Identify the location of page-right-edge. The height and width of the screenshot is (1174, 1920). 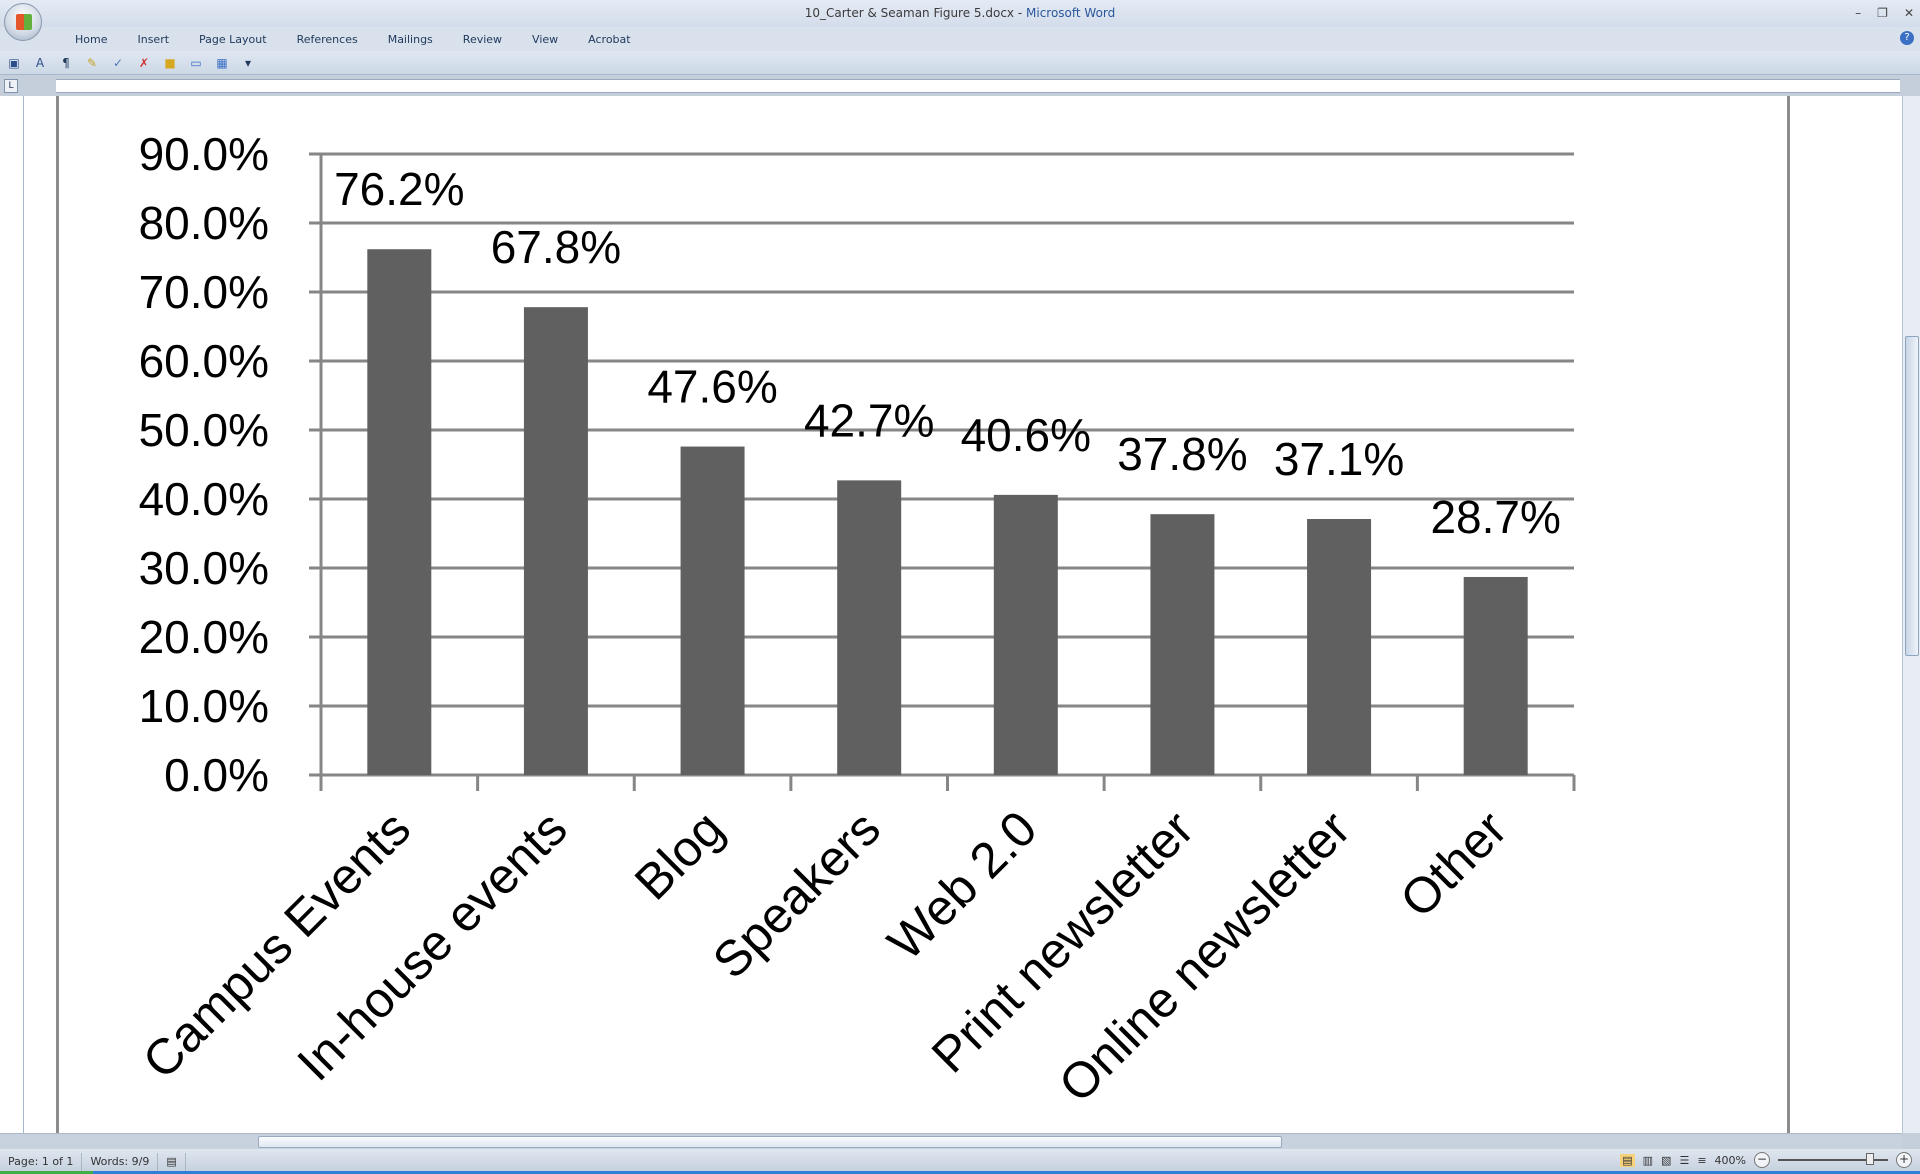
(1788, 614).